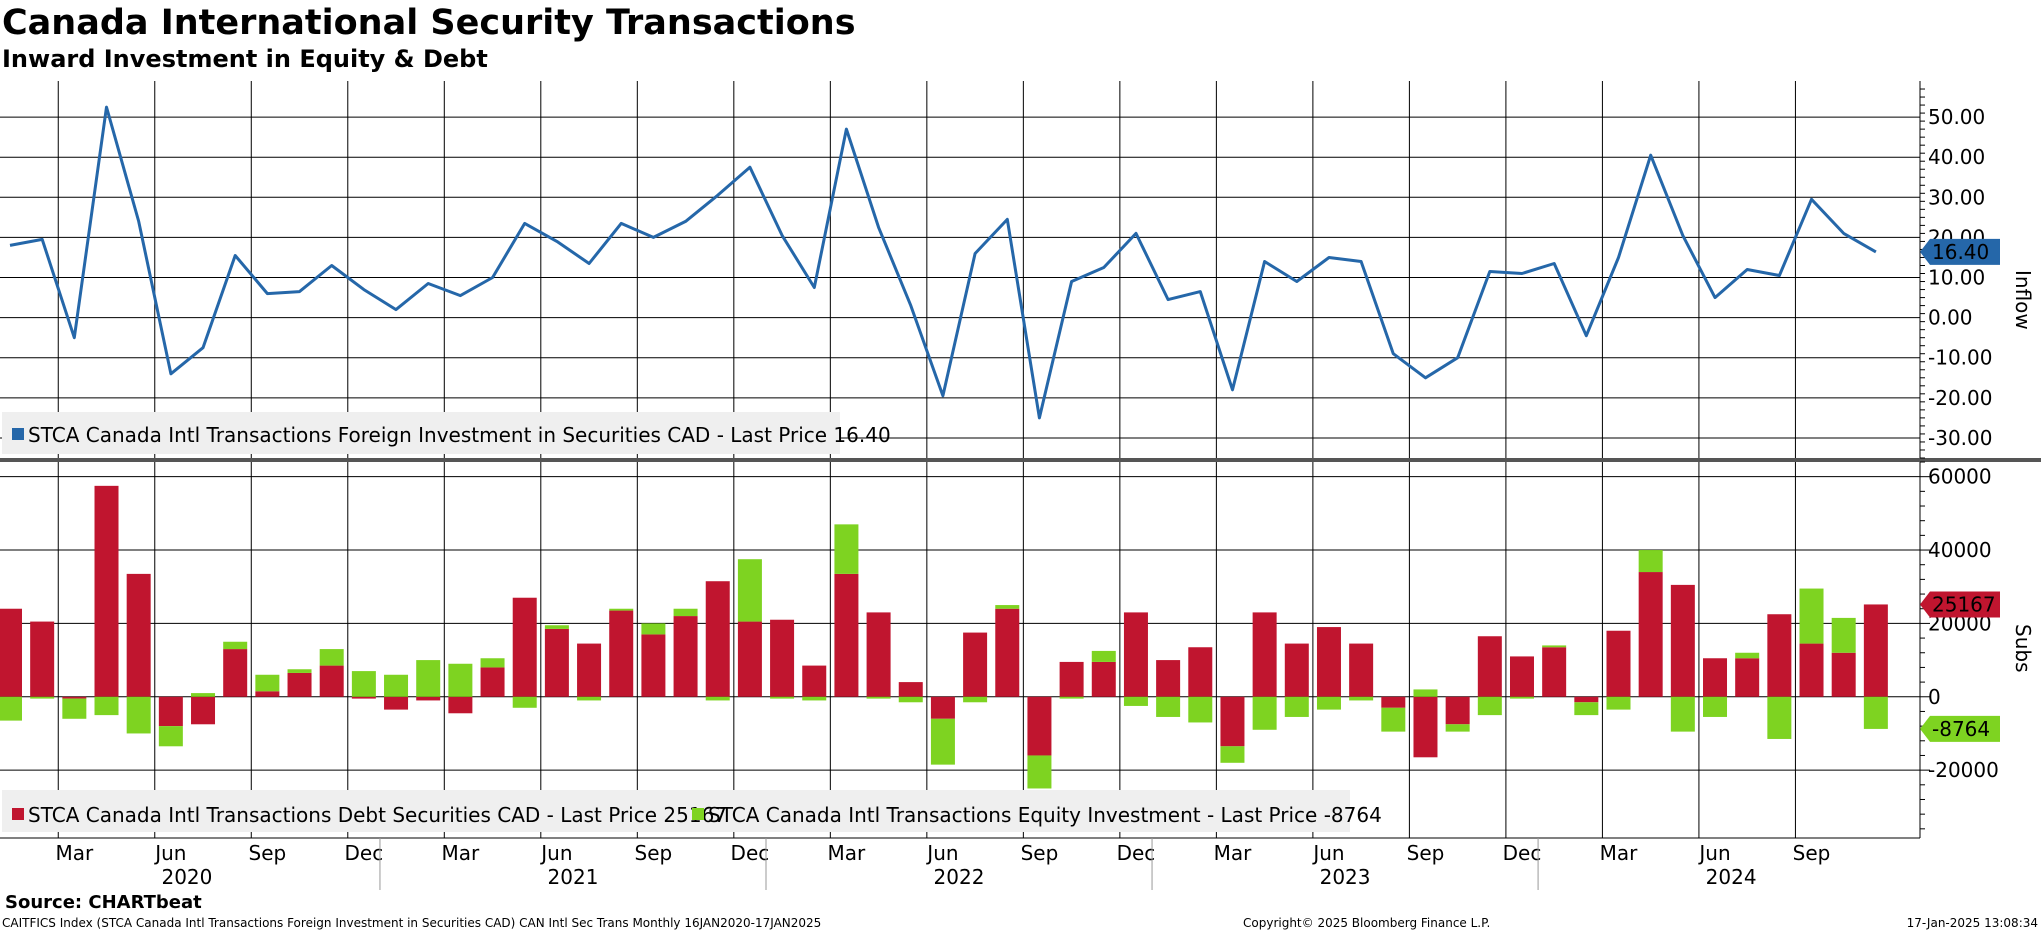 This screenshot has width=2041, height=932. Describe the element at coordinates (1956, 278) in the screenshot. I see `top-tick-label: 10.00` at that location.